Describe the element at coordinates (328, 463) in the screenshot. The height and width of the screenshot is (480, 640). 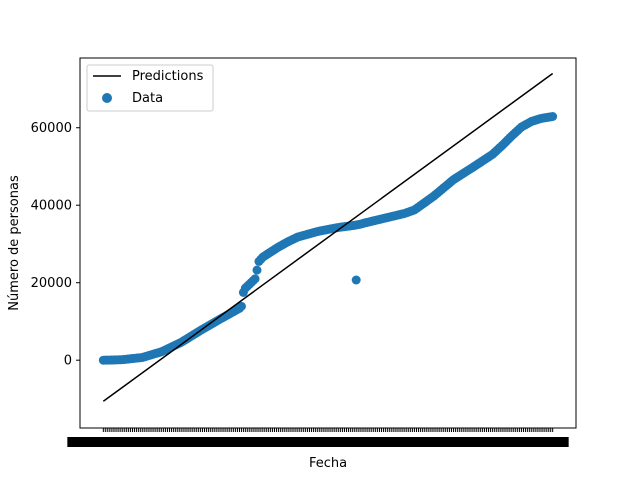
I see `x-axis-title: Fecha` at that location.